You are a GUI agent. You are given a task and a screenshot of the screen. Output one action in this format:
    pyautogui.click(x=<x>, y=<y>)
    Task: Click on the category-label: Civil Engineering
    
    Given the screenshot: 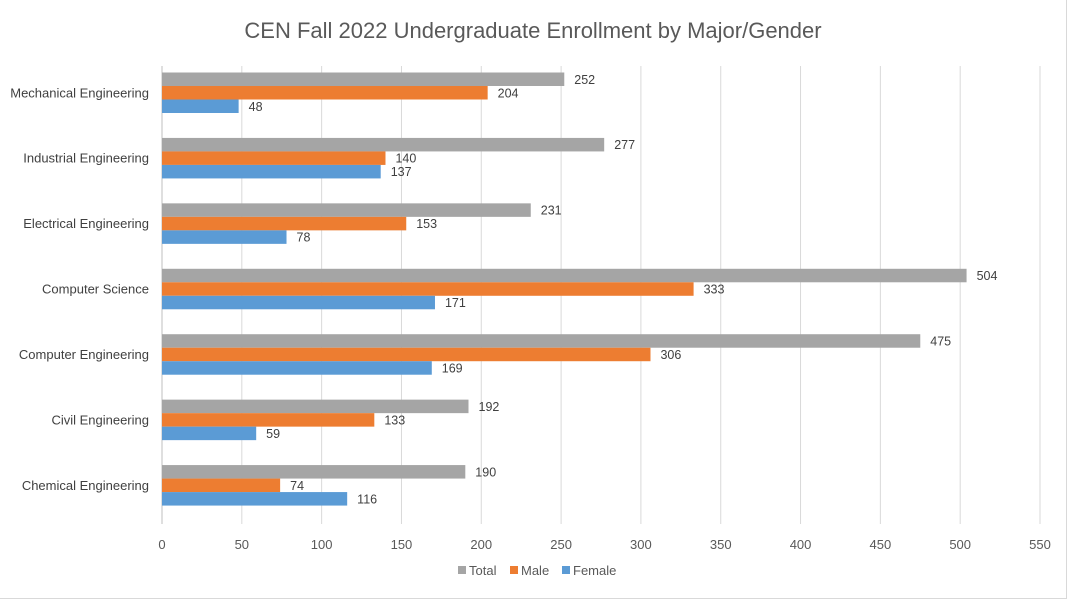 What is the action you would take?
    pyautogui.click(x=100, y=419)
    